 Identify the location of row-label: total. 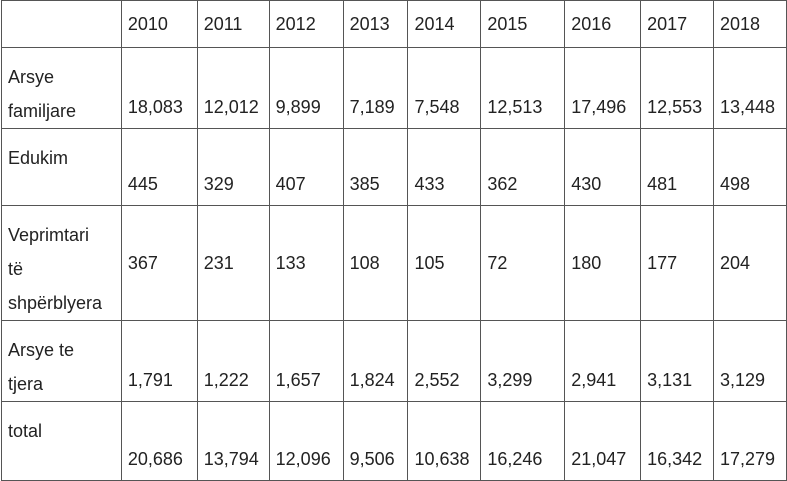
(25, 431).